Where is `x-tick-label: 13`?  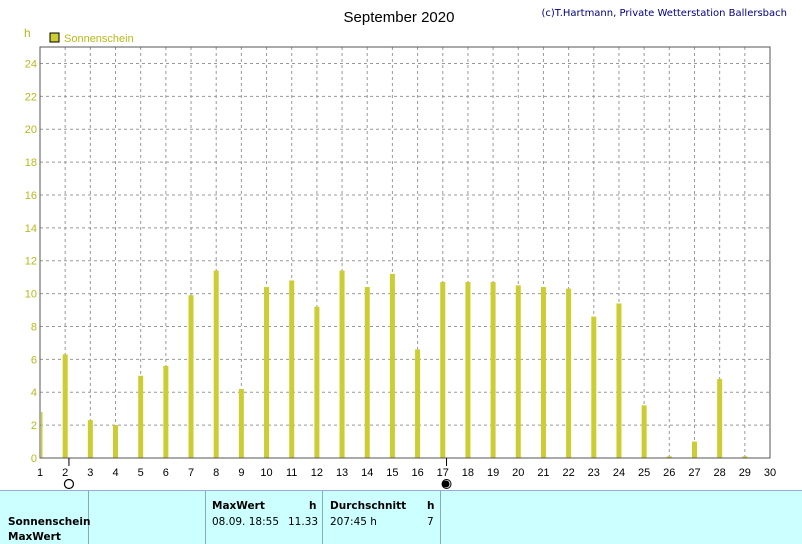 x-tick-label: 13 is located at coordinates (342, 473).